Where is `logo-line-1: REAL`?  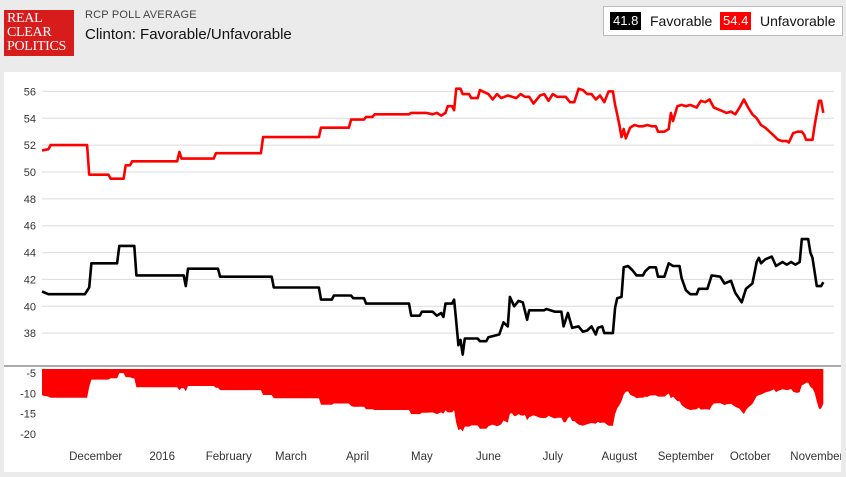
logo-line-1: REAL is located at coordinates (25, 18).